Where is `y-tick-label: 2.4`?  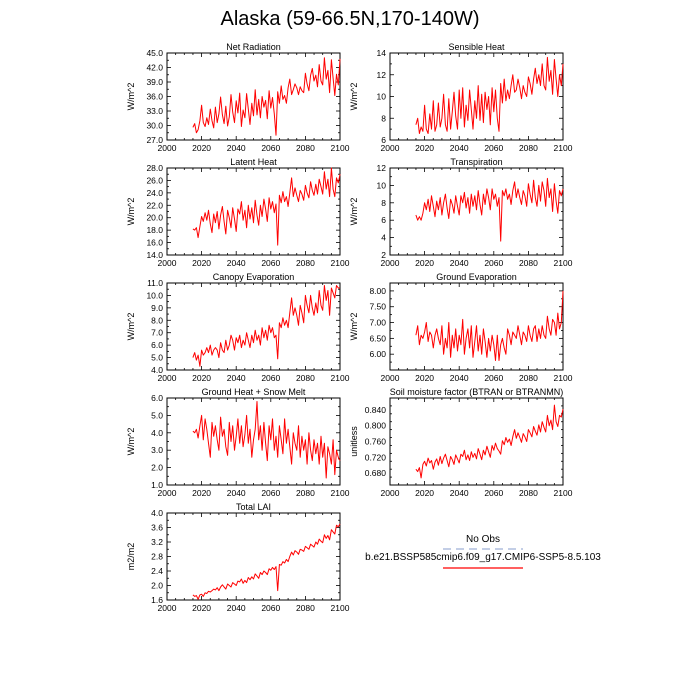
y-tick-label: 2.4 is located at coordinates (157, 571).